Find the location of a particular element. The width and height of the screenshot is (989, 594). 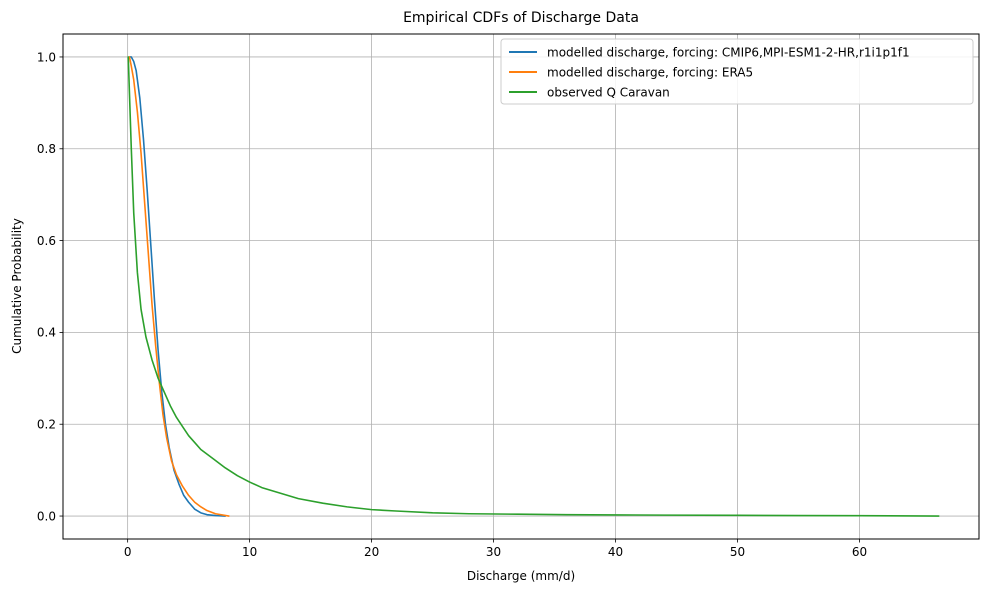

y-tick-label: 0.2 is located at coordinates (46, 425).